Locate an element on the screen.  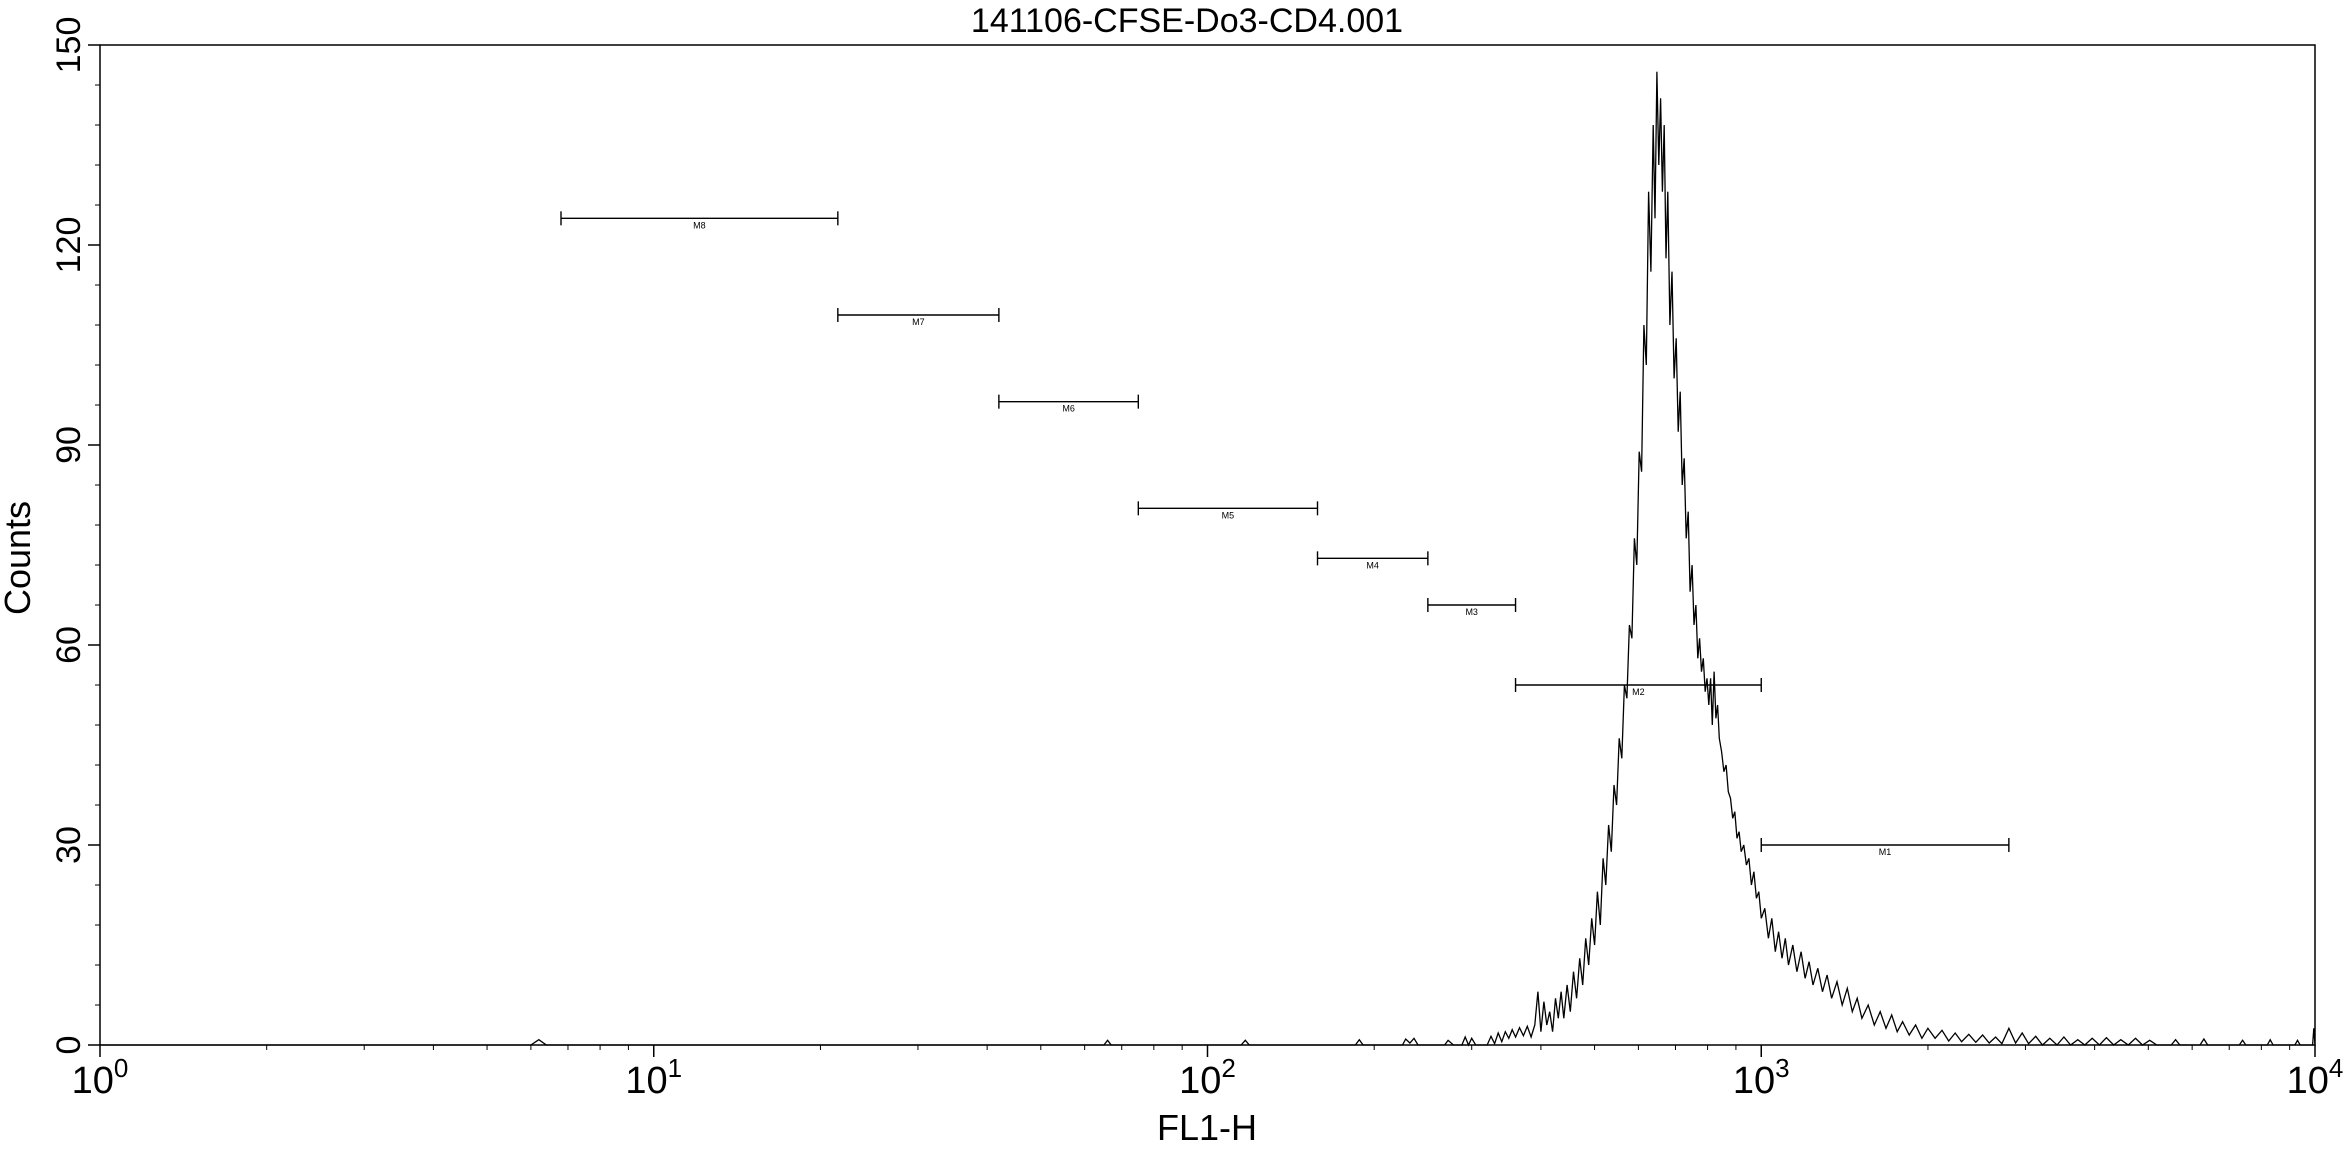
marker-label: M7 is located at coordinates (918, 322).